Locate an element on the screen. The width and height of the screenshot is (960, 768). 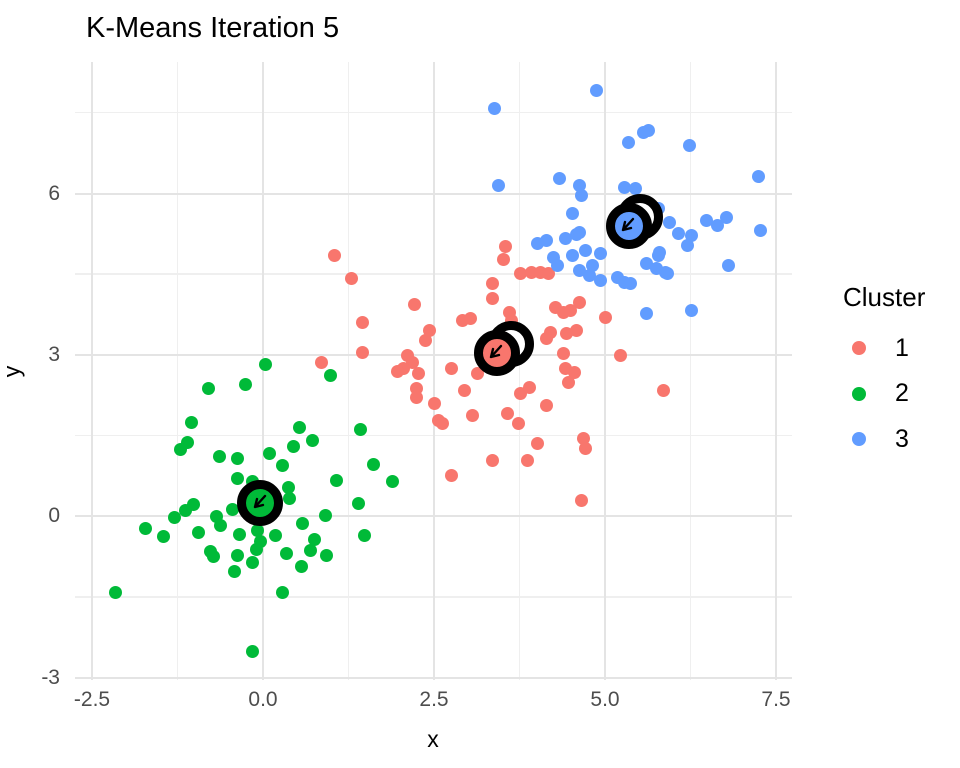
y-axis-title: y is located at coordinates (12, 371).